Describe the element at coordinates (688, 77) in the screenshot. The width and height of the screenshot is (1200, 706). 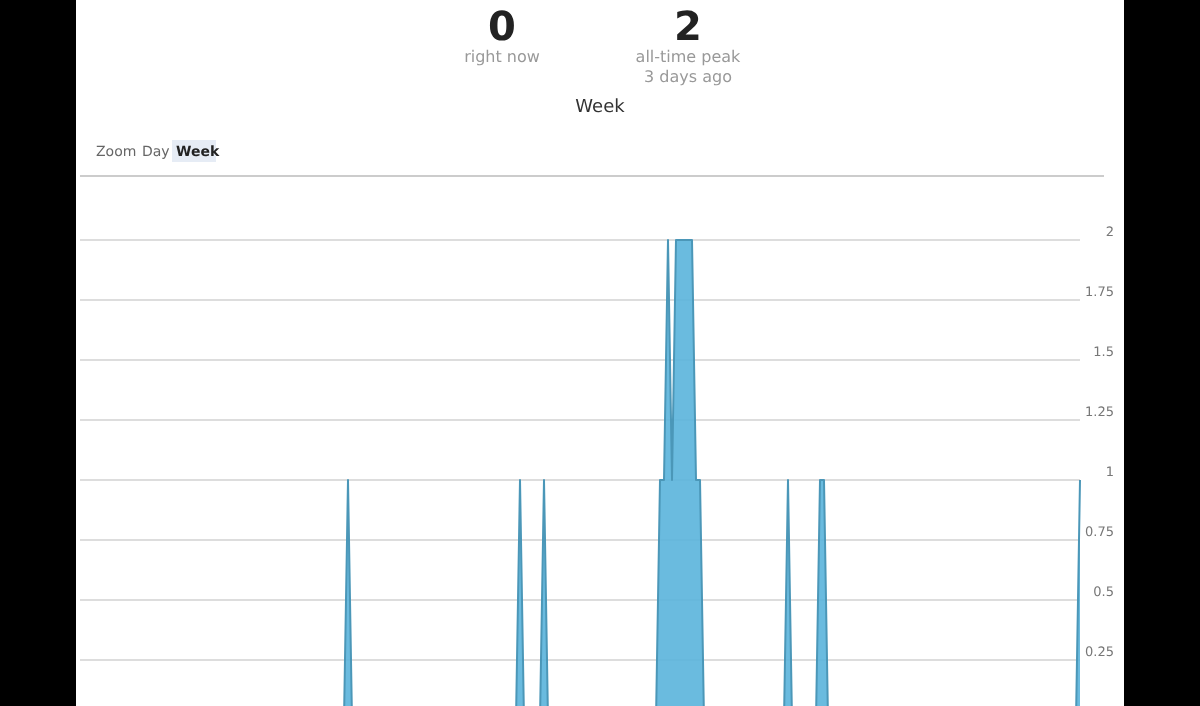
I see `text: 3 days ago` at that location.